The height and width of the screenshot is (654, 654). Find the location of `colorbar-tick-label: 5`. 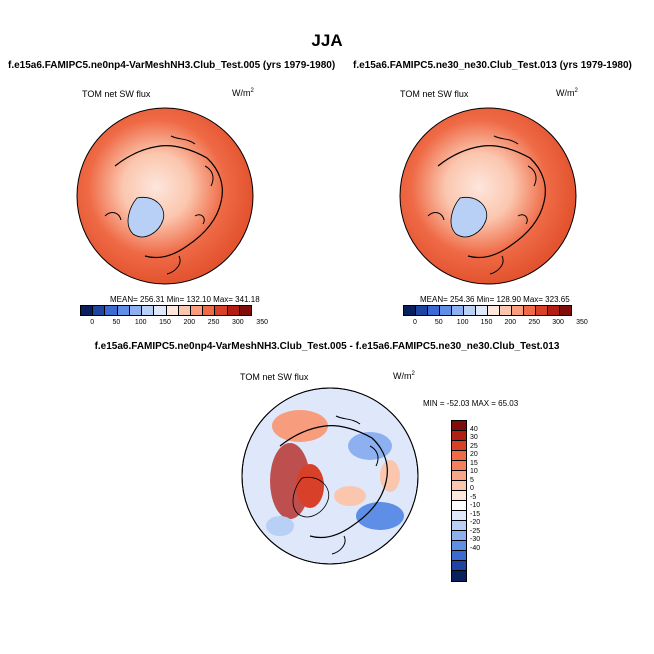

colorbar-tick-label: 5 is located at coordinates (472, 480).